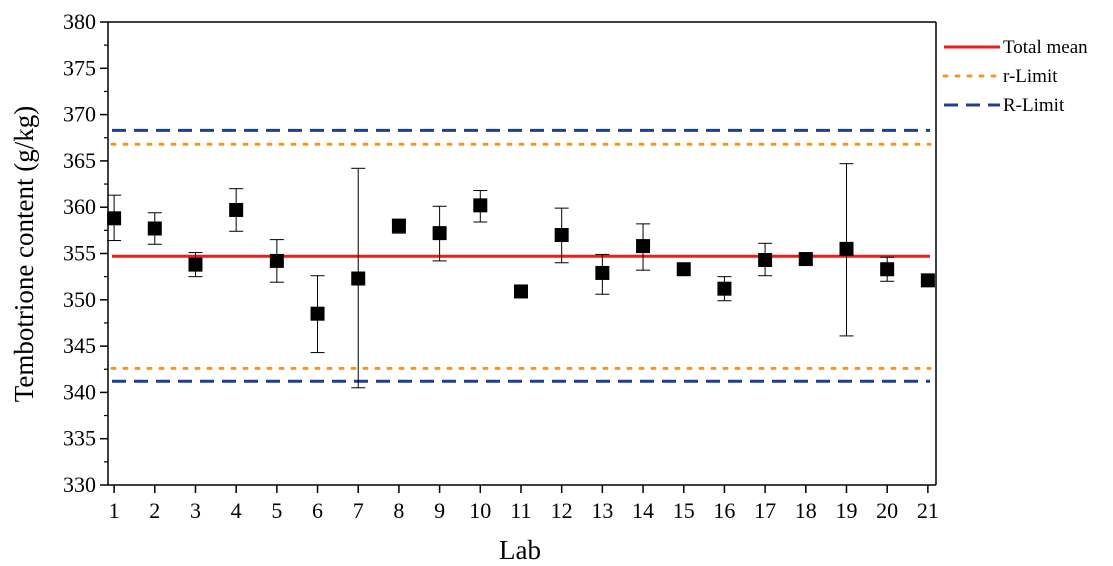 This screenshot has height=566, width=1113. I want to click on x-tick-label-9: 9, so click(439, 510).